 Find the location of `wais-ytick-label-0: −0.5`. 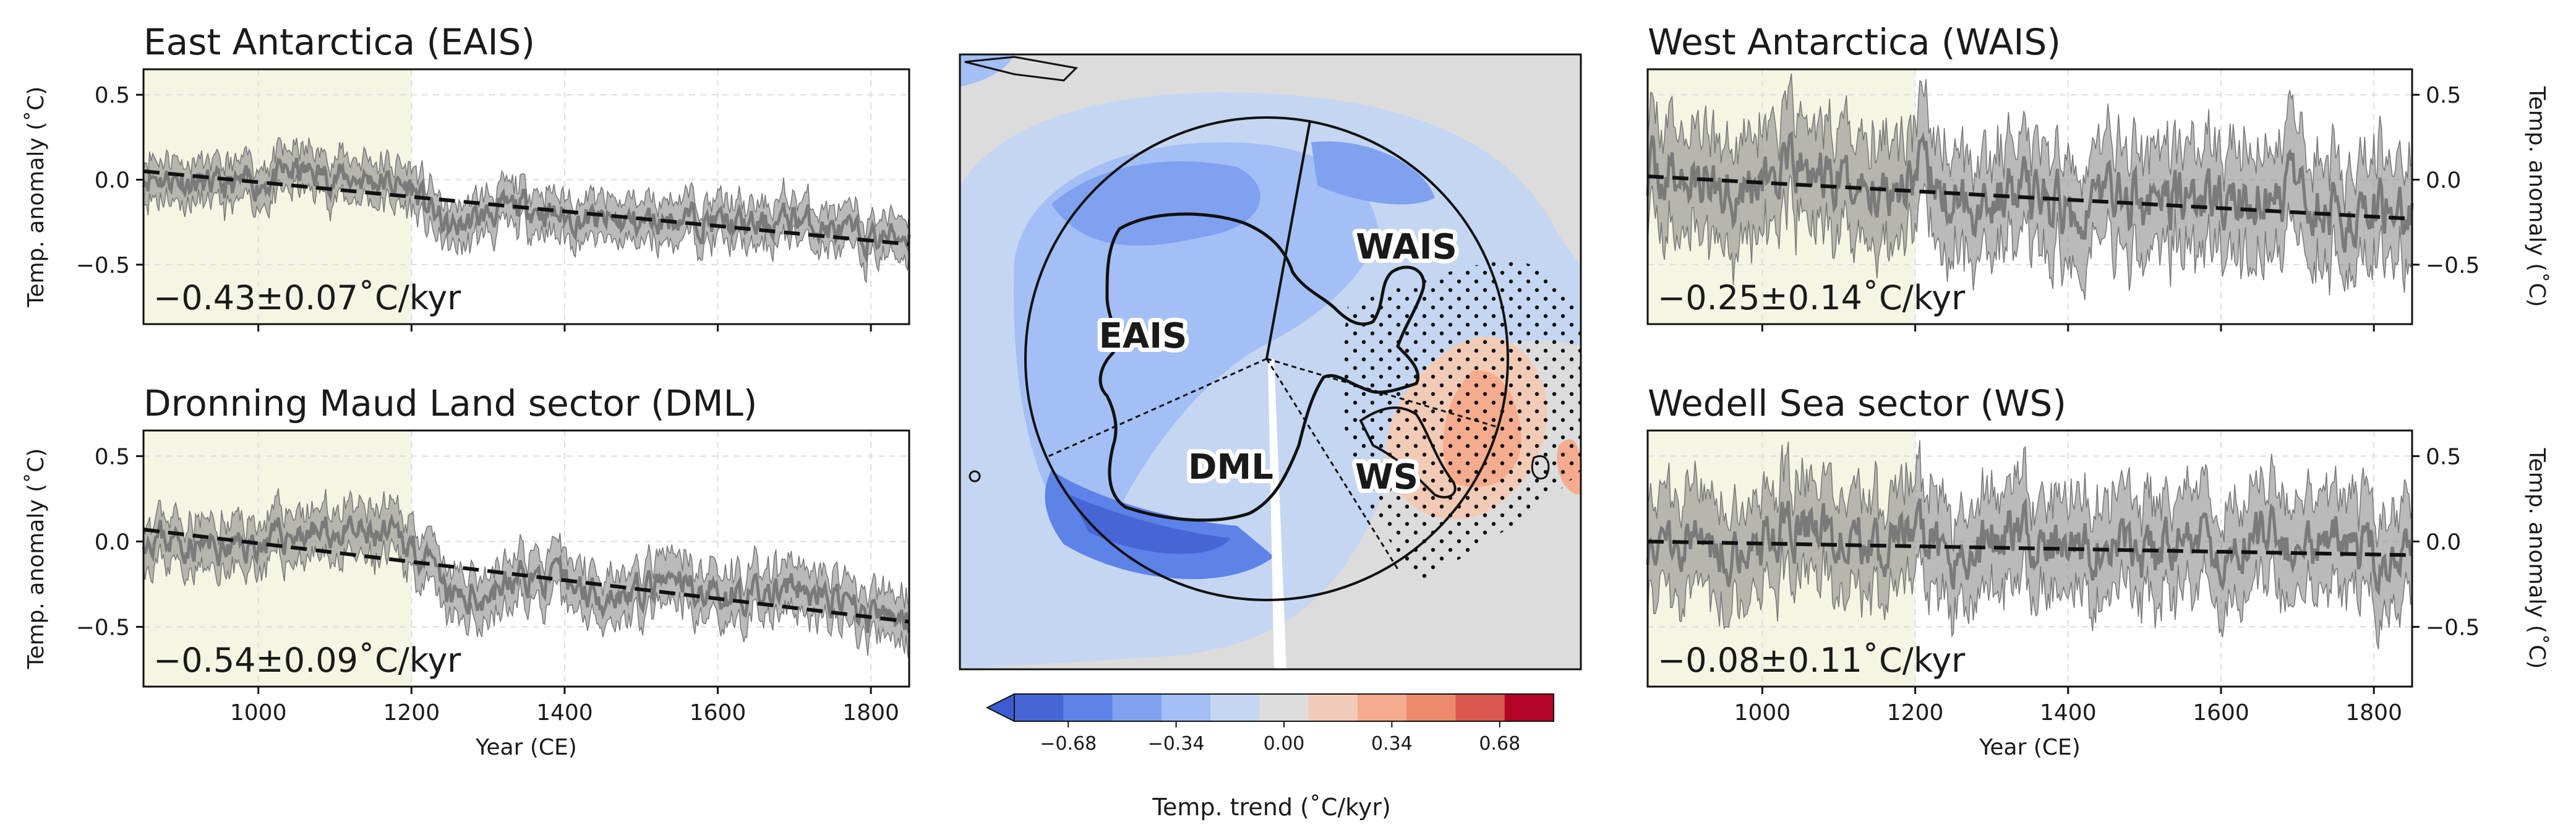

wais-ytick-label-0: −0.5 is located at coordinates (2453, 265).